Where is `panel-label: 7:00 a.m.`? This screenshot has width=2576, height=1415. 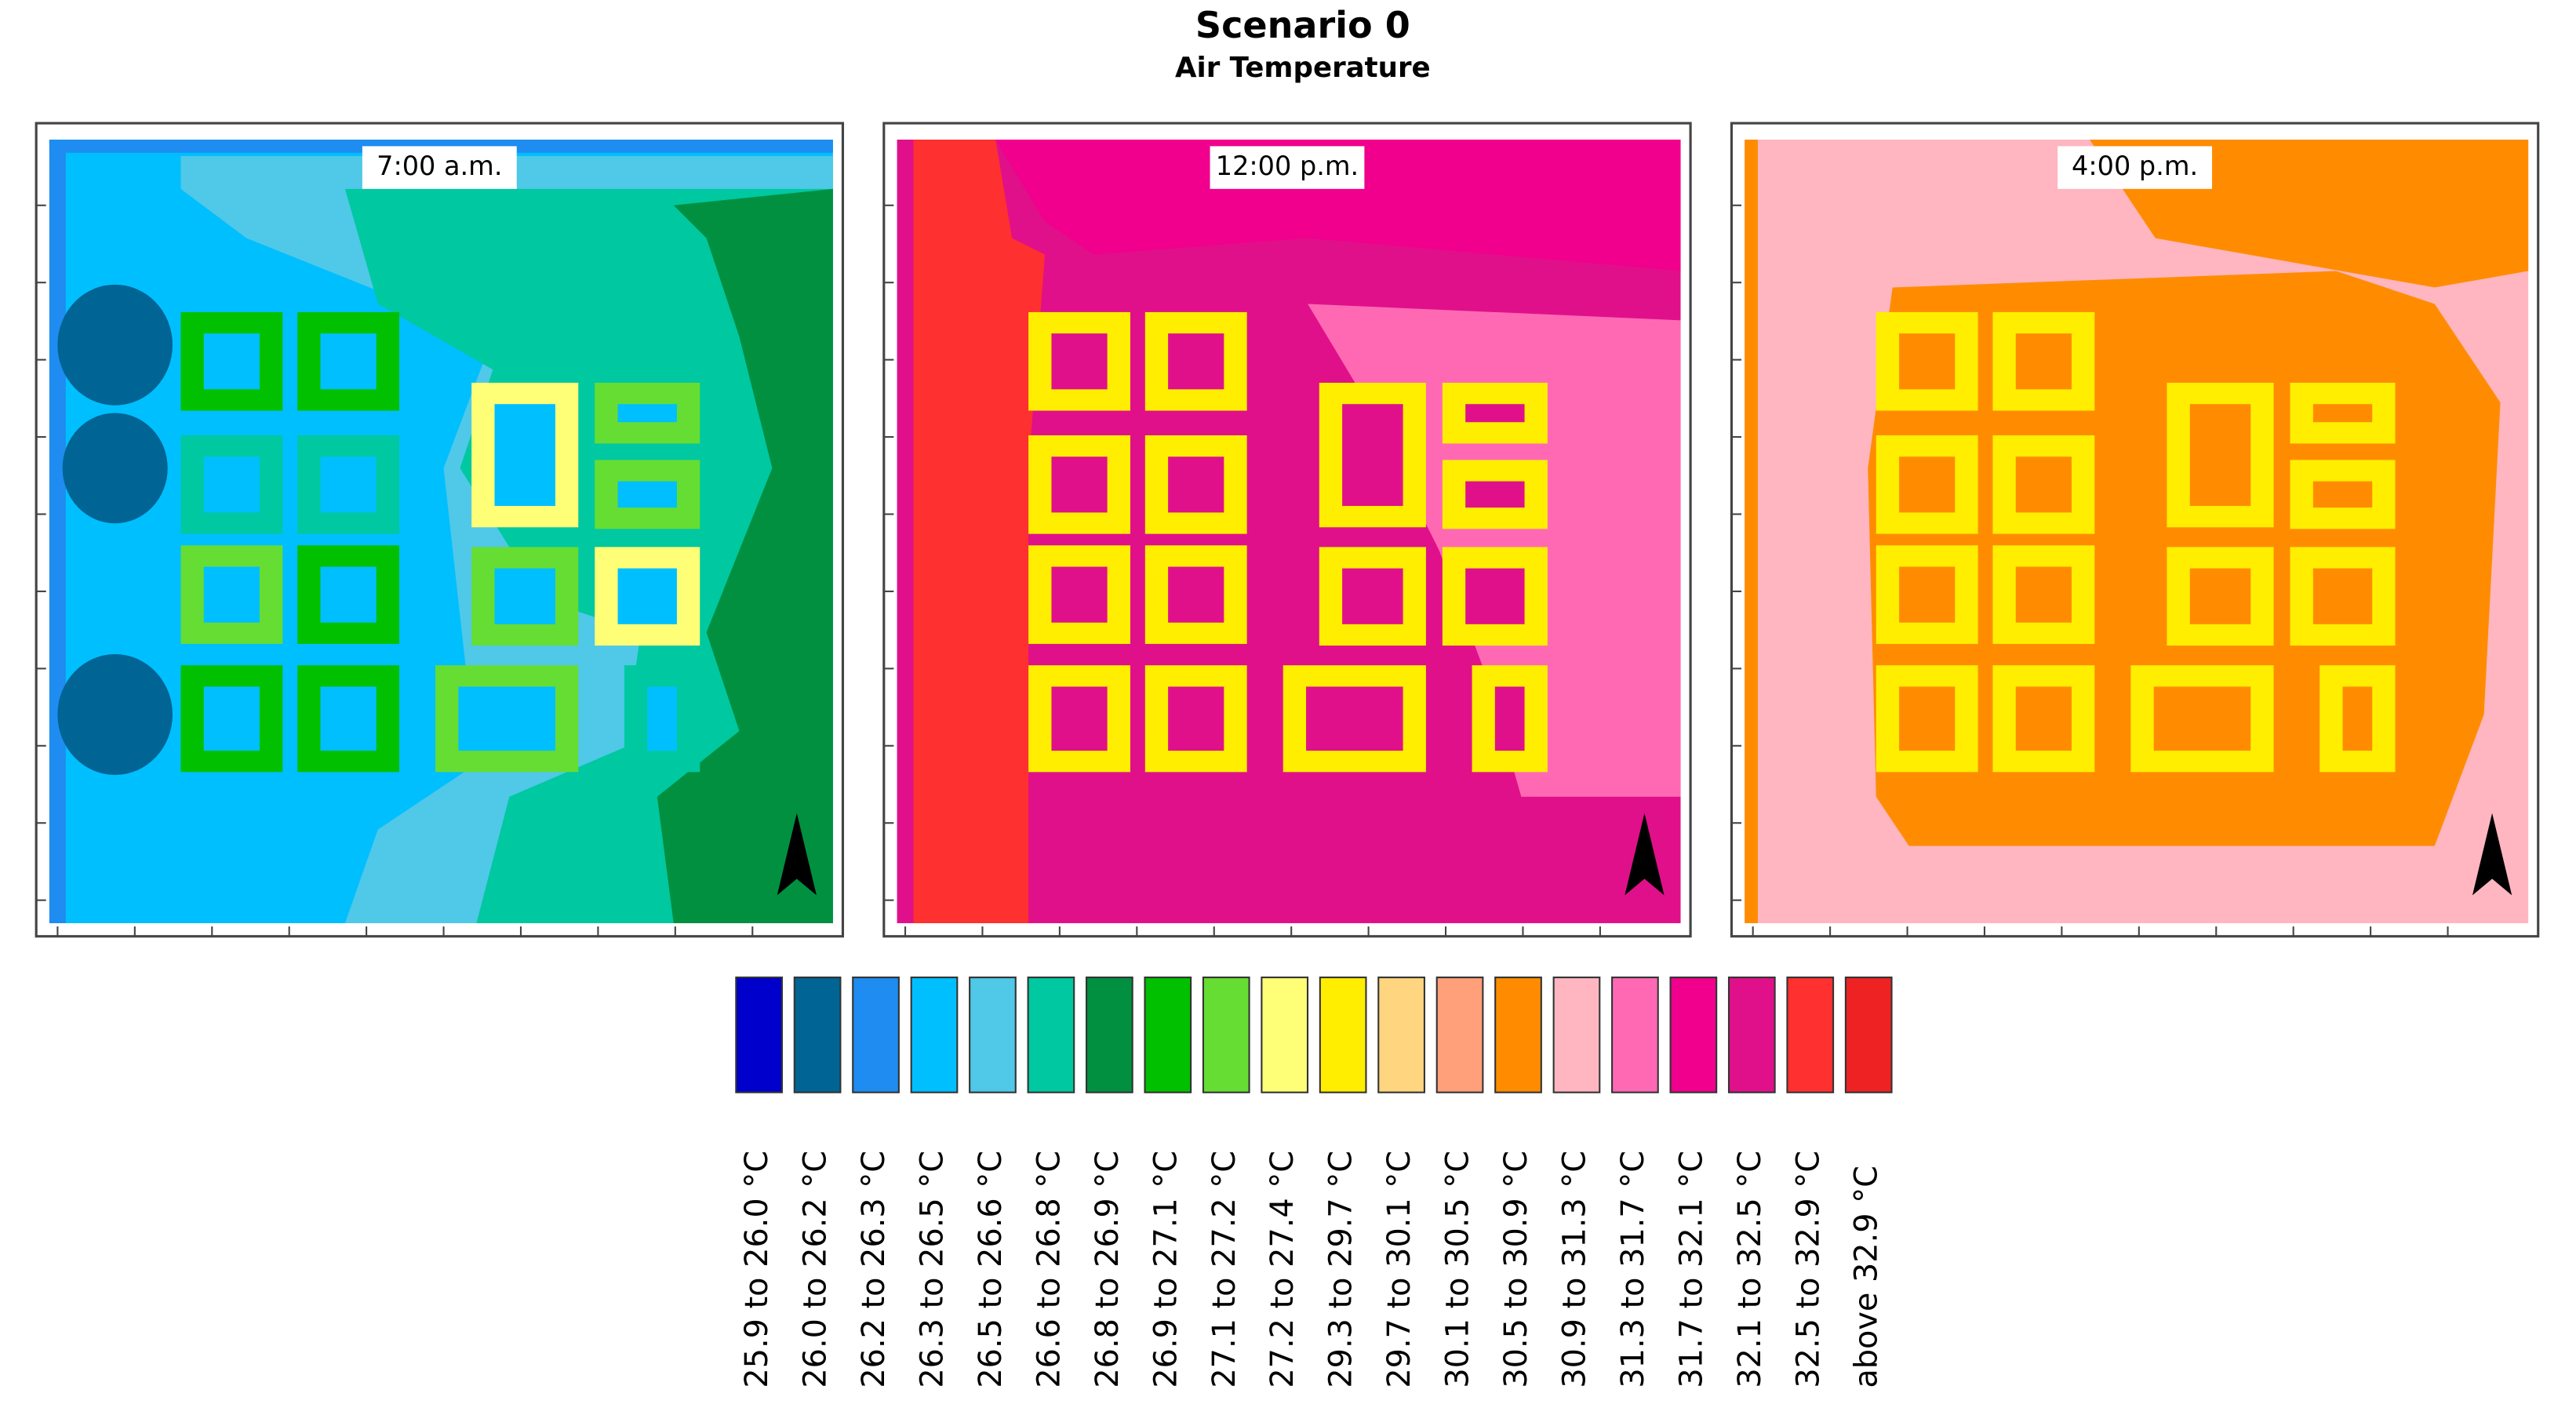 panel-label: 7:00 a.m. is located at coordinates (439, 166).